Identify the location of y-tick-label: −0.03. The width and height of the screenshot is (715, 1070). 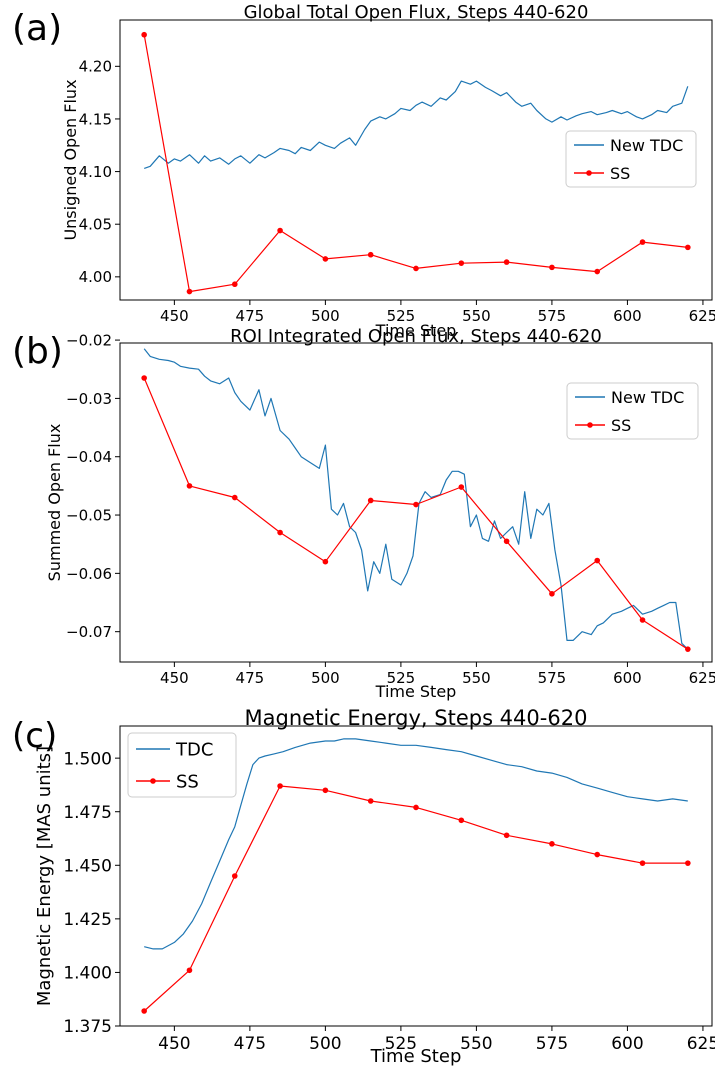
(89, 399).